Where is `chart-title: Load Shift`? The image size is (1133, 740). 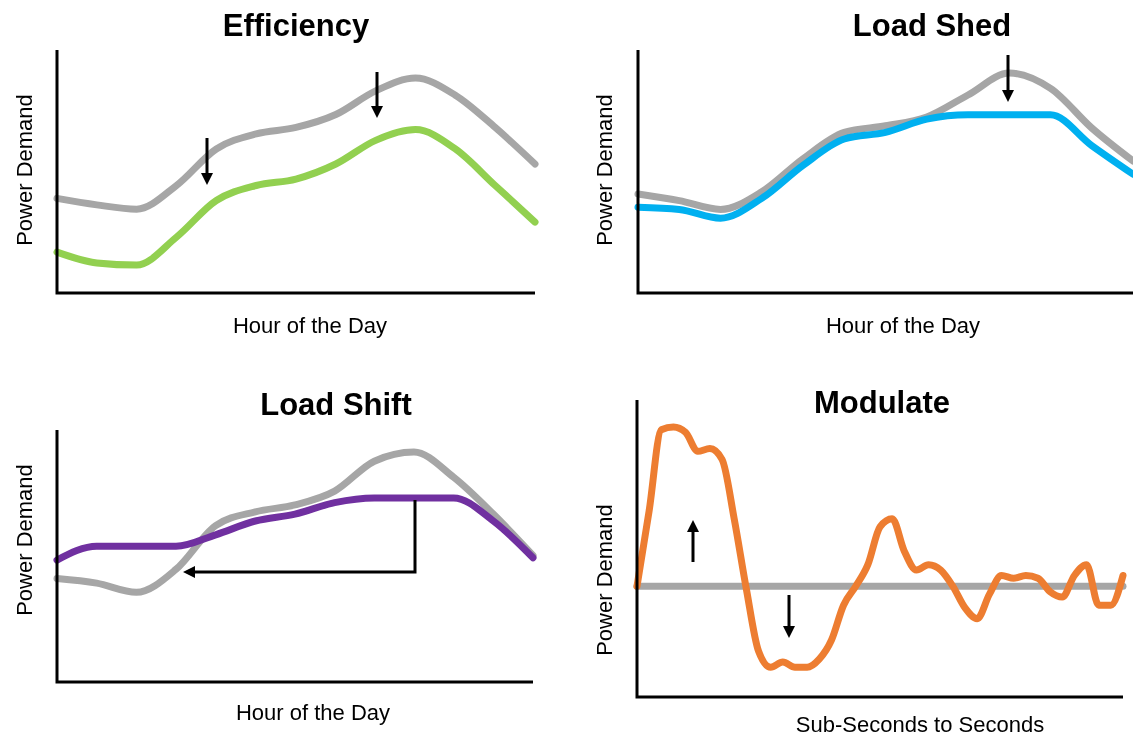
chart-title: Load Shift is located at coordinates (336, 404).